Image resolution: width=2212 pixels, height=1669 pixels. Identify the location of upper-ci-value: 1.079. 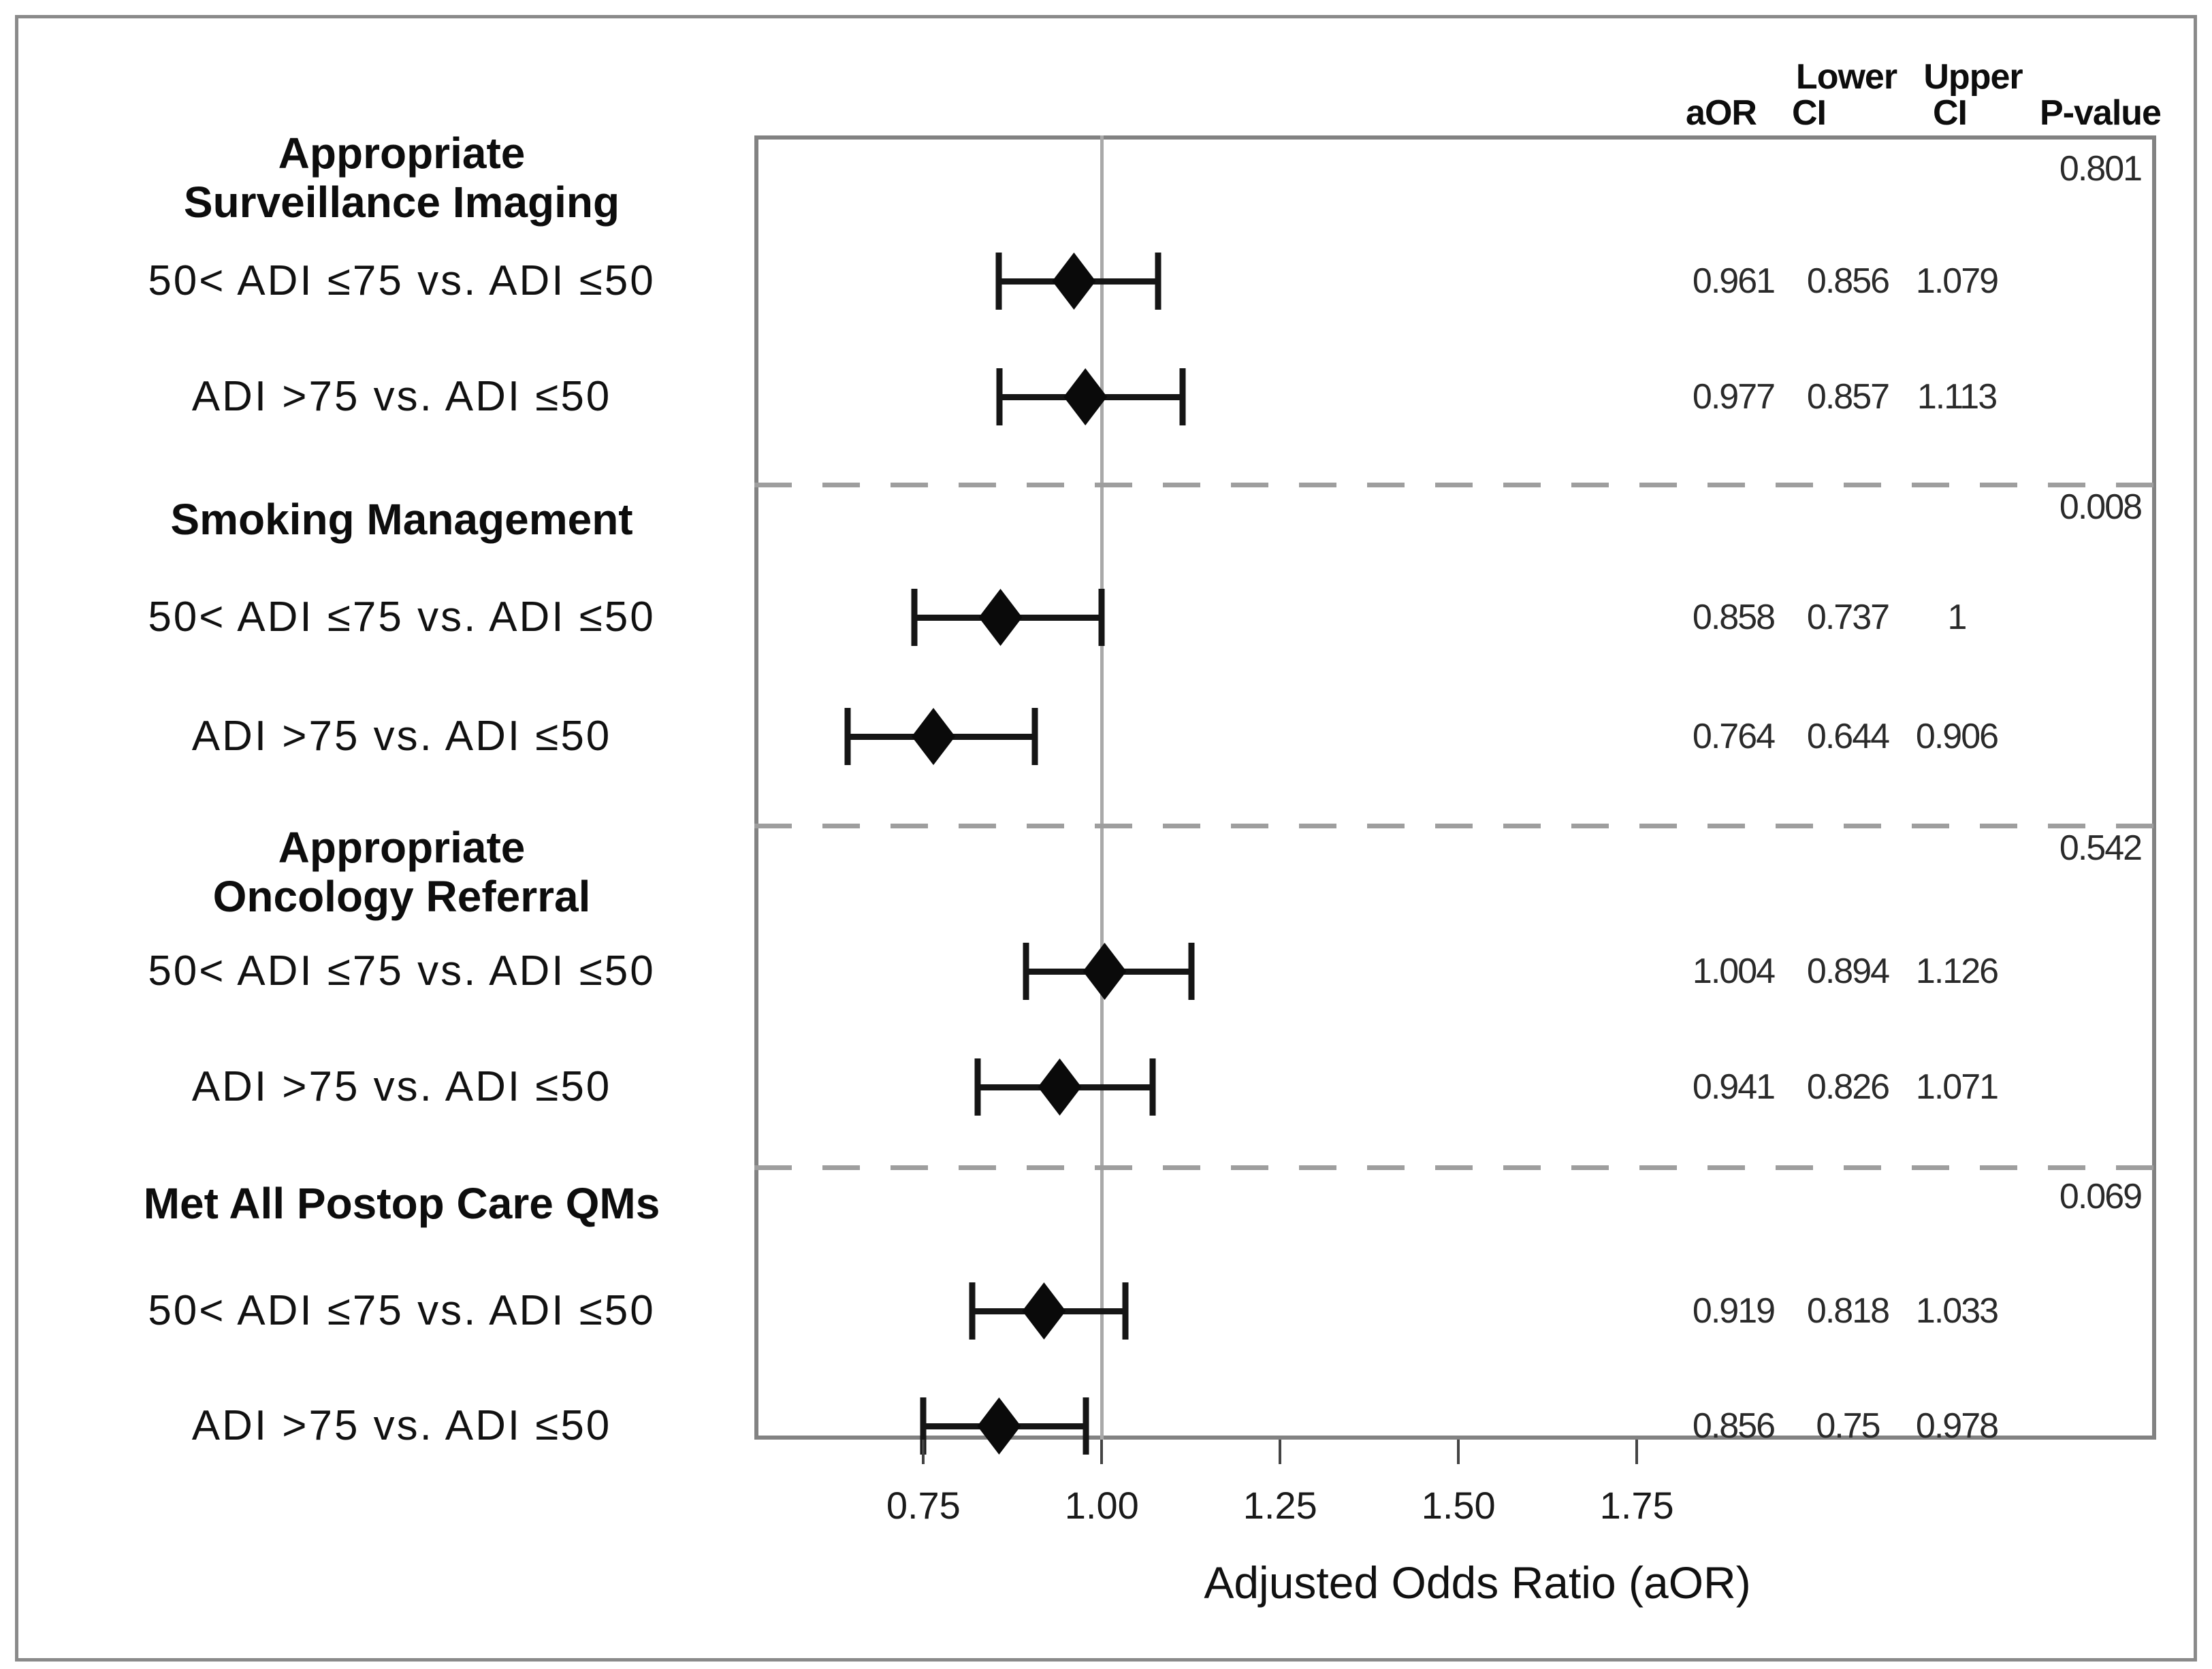
(1957, 281).